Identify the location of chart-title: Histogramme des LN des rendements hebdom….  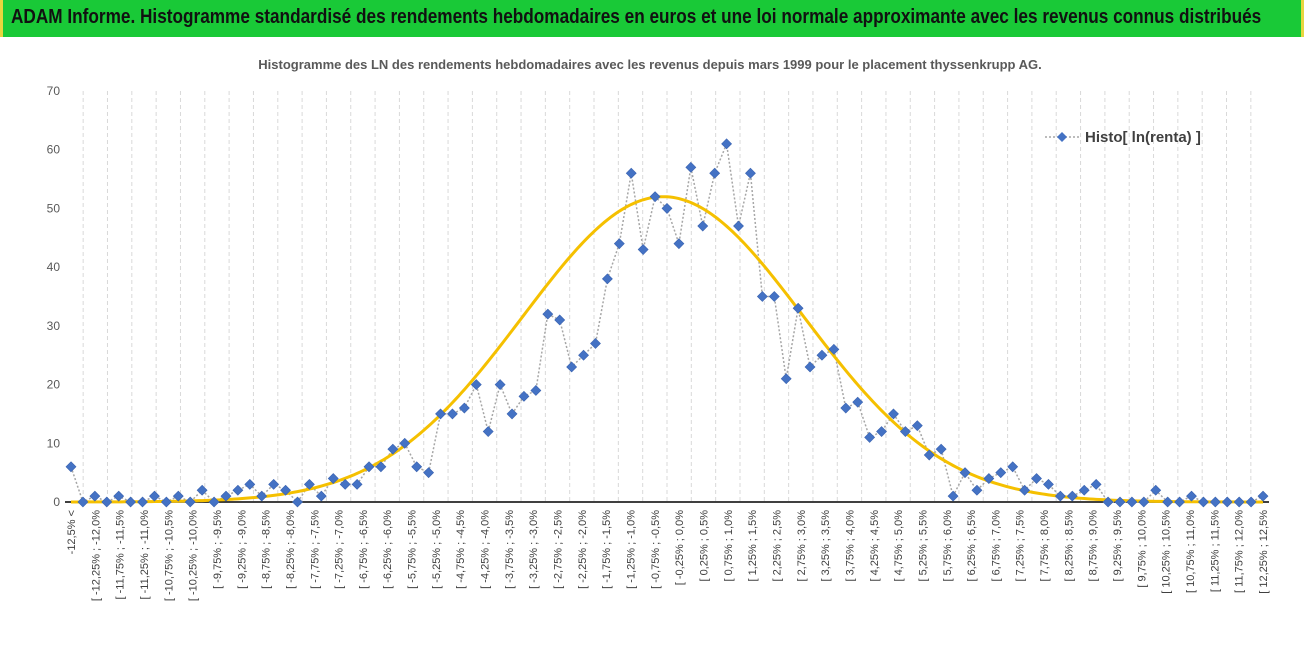
(649, 64).